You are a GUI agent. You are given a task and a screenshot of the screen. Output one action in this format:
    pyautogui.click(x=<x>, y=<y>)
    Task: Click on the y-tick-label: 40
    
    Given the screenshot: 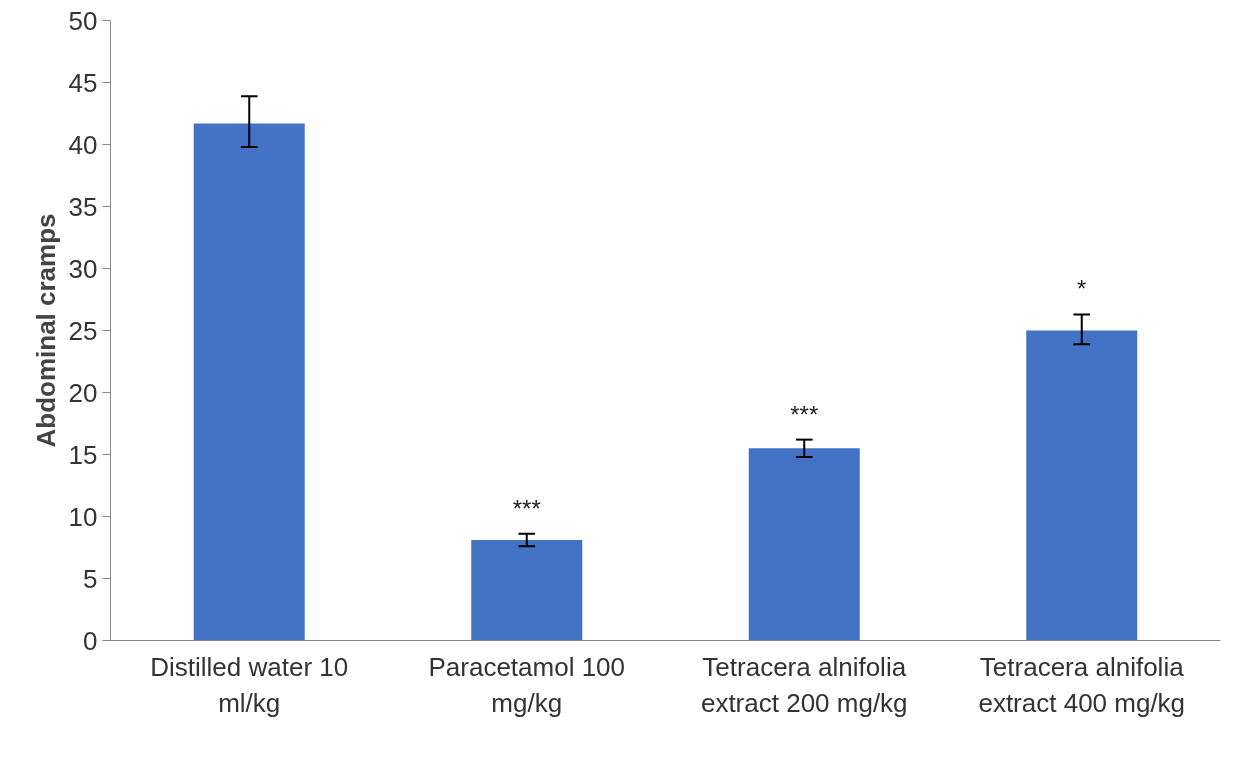 What is the action you would take?
    pyautogui.click(x=83, y=144)
    